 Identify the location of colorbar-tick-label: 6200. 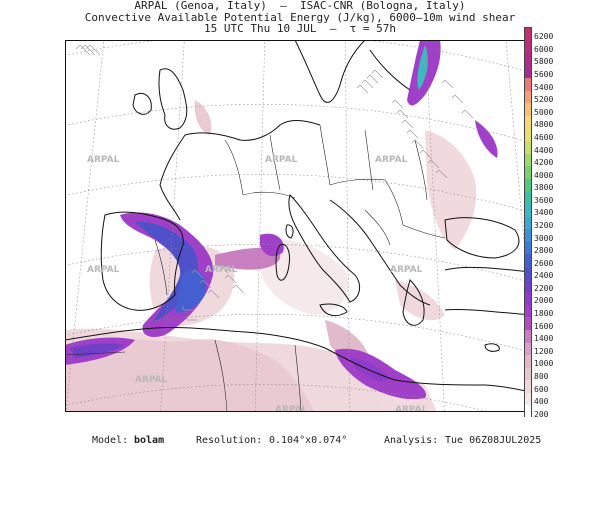
(544, 37).